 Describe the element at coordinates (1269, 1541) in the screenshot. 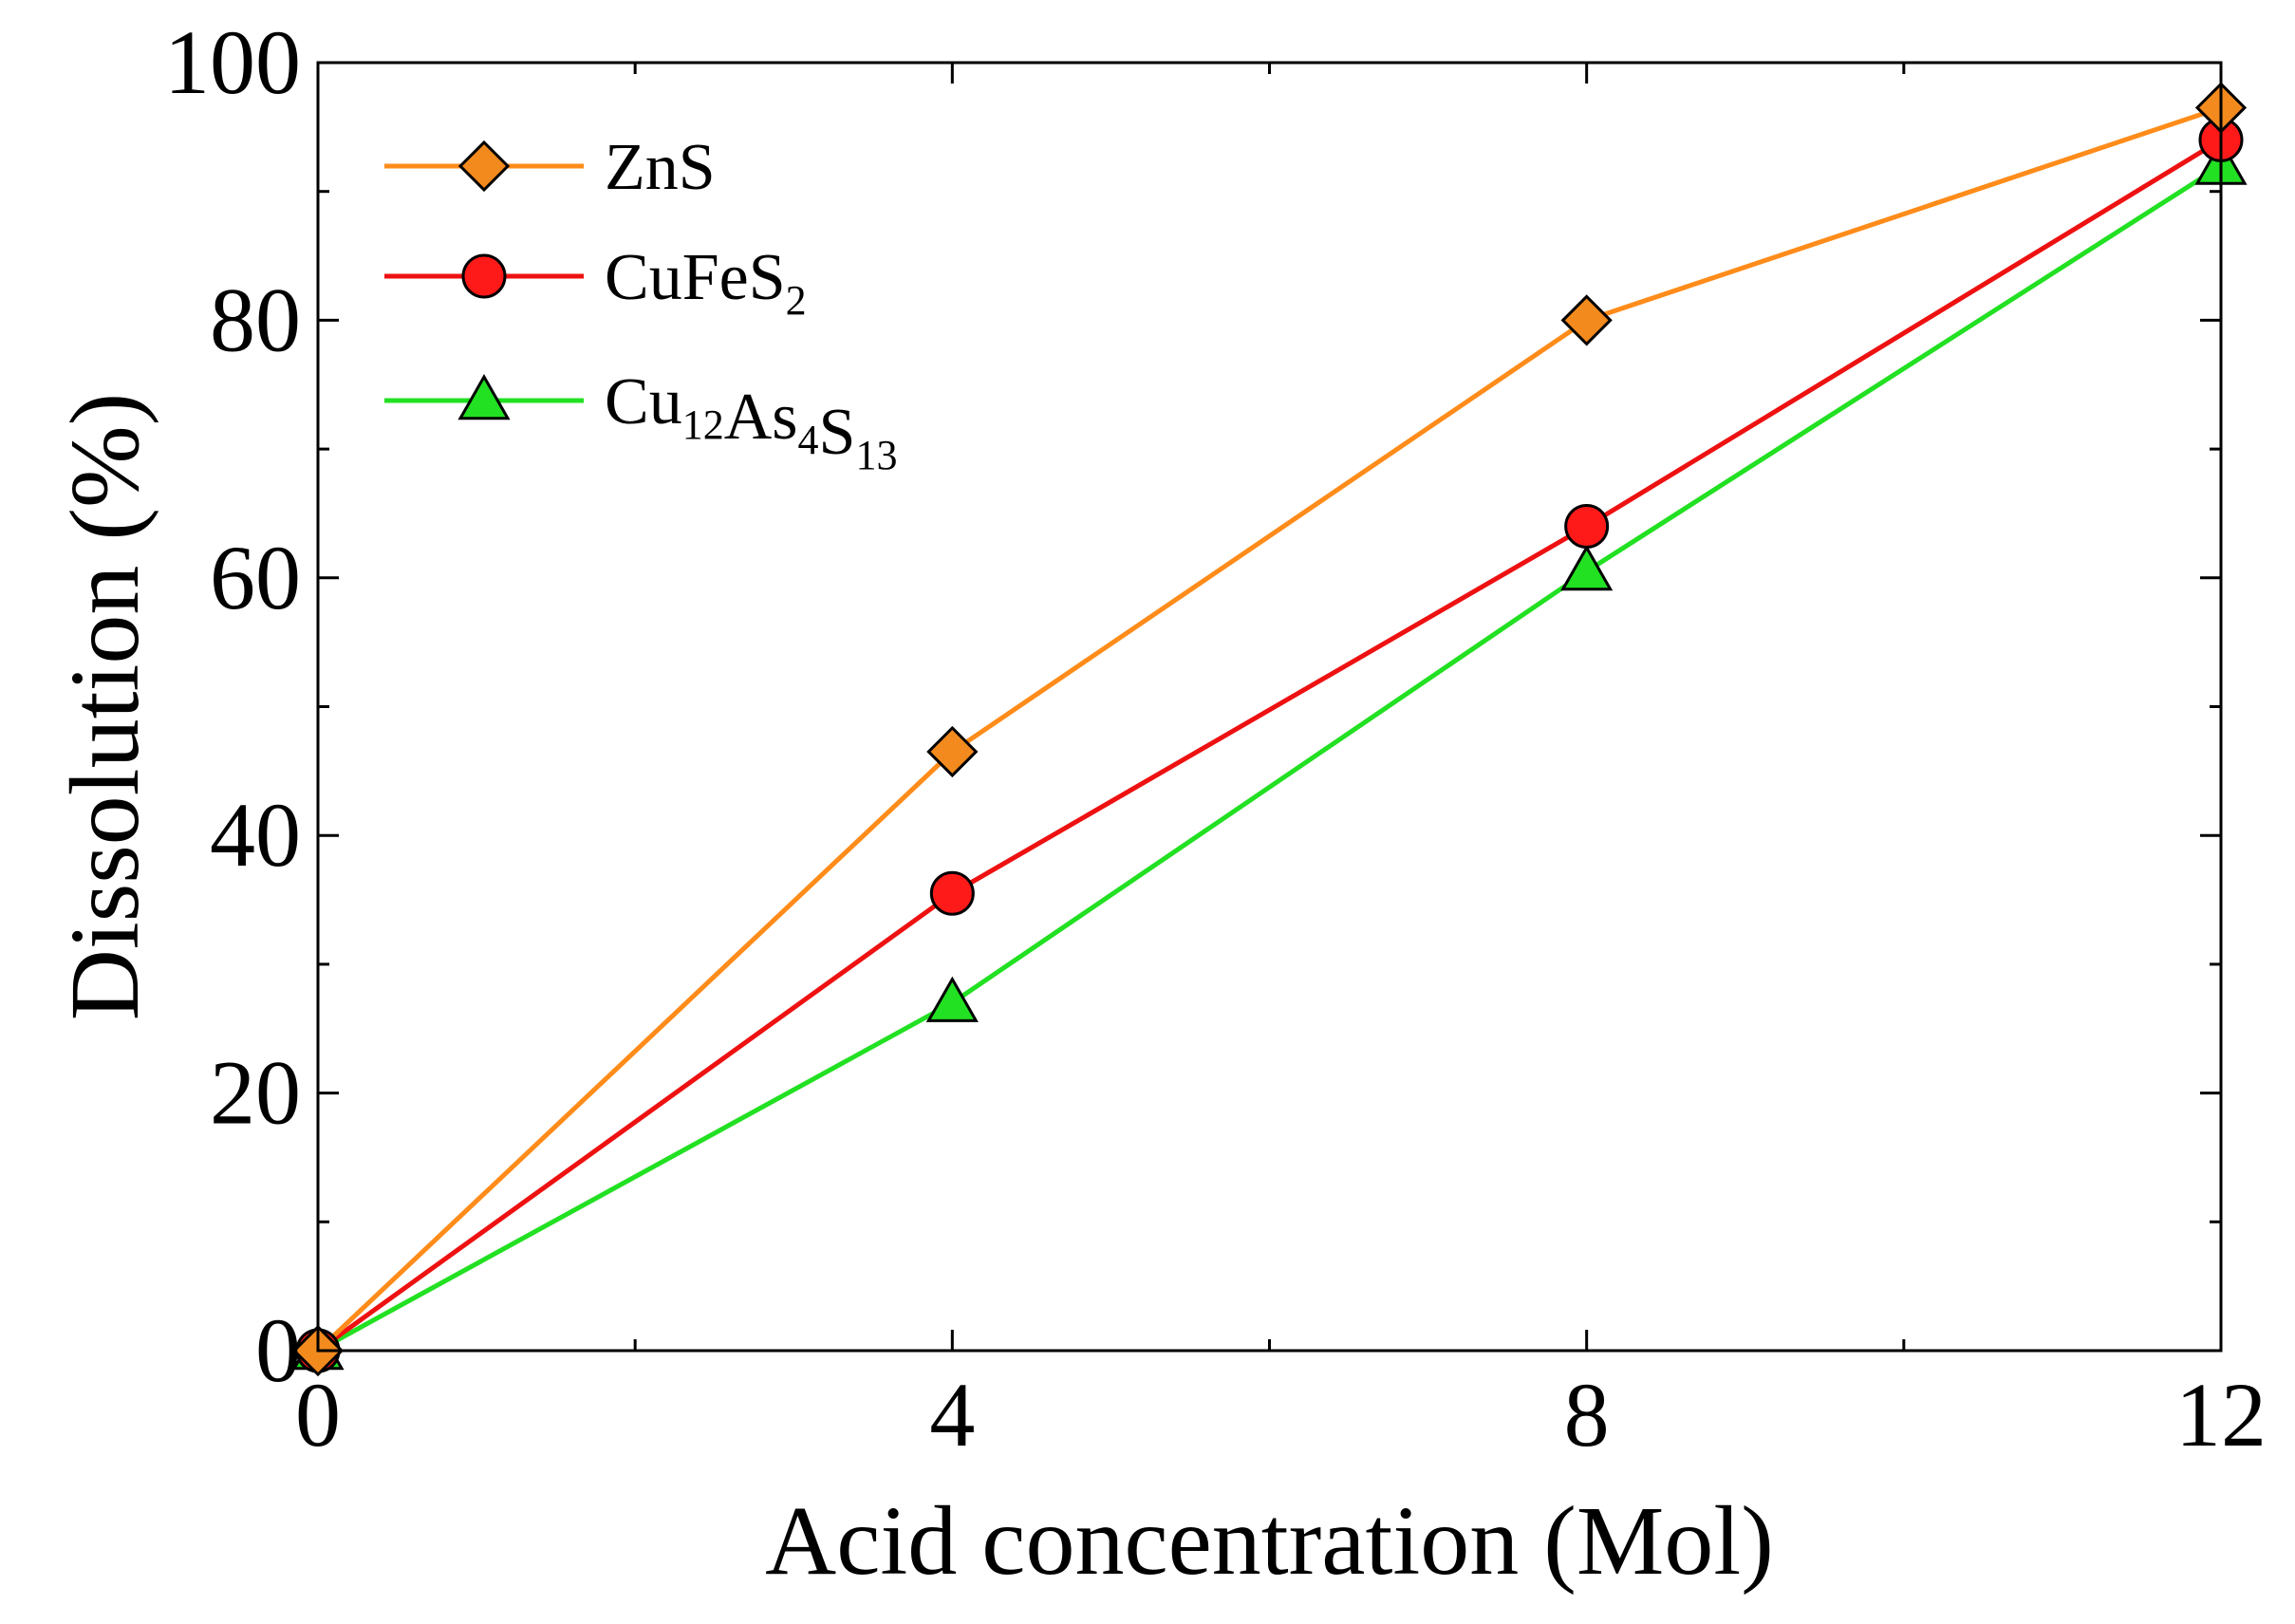

I see `x-axis-title: Acid concentration (Mol)` at that location.